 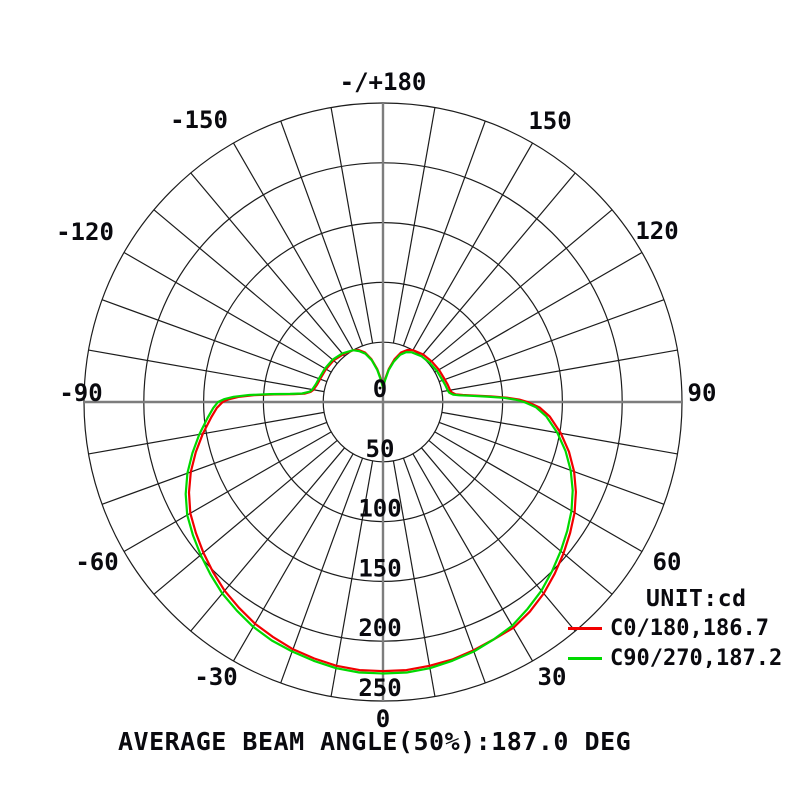 What do you see at coordinates (379, 628) in the screenshot?
I see `radial-label-200: 200` at bounding box center [379, 628].